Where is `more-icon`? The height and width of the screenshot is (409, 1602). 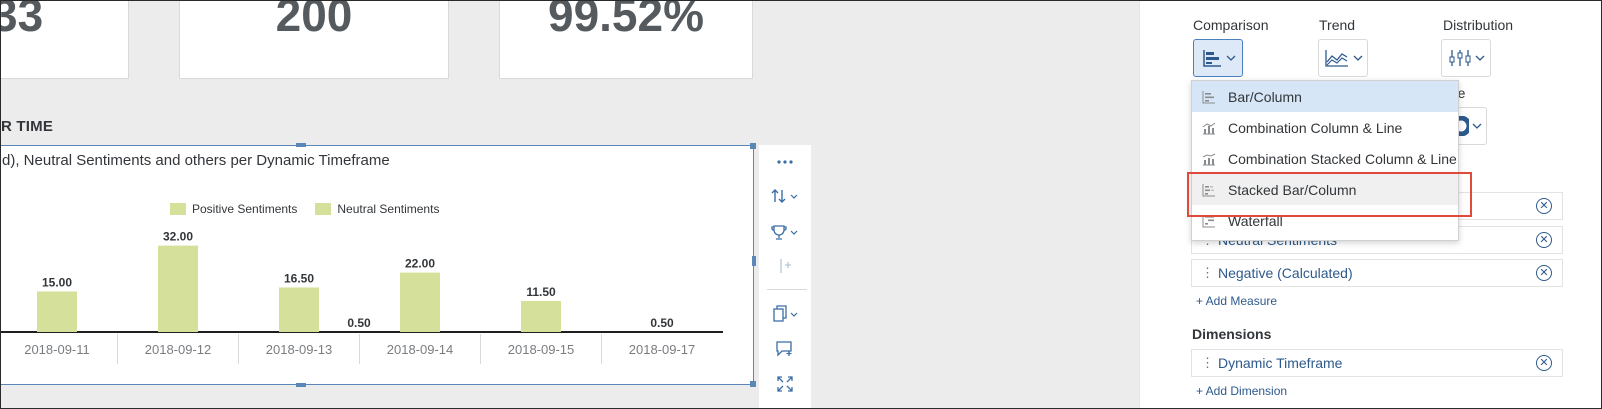
more-icon is located at coordinates (785, 162).